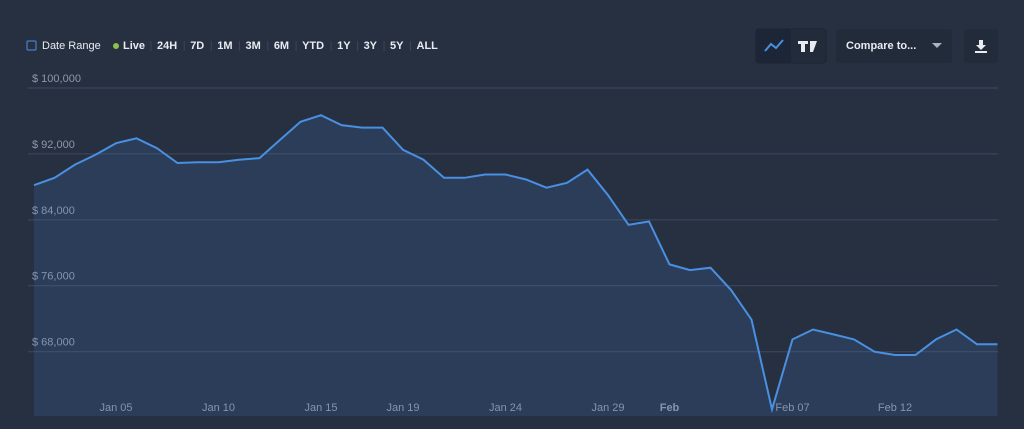 Image resolution: width=1024 pixels, height=429 pixels. Describe the element at coordinates (895, 408) in the screenshot. I see `x-tick-label: Feb 12` at that location.